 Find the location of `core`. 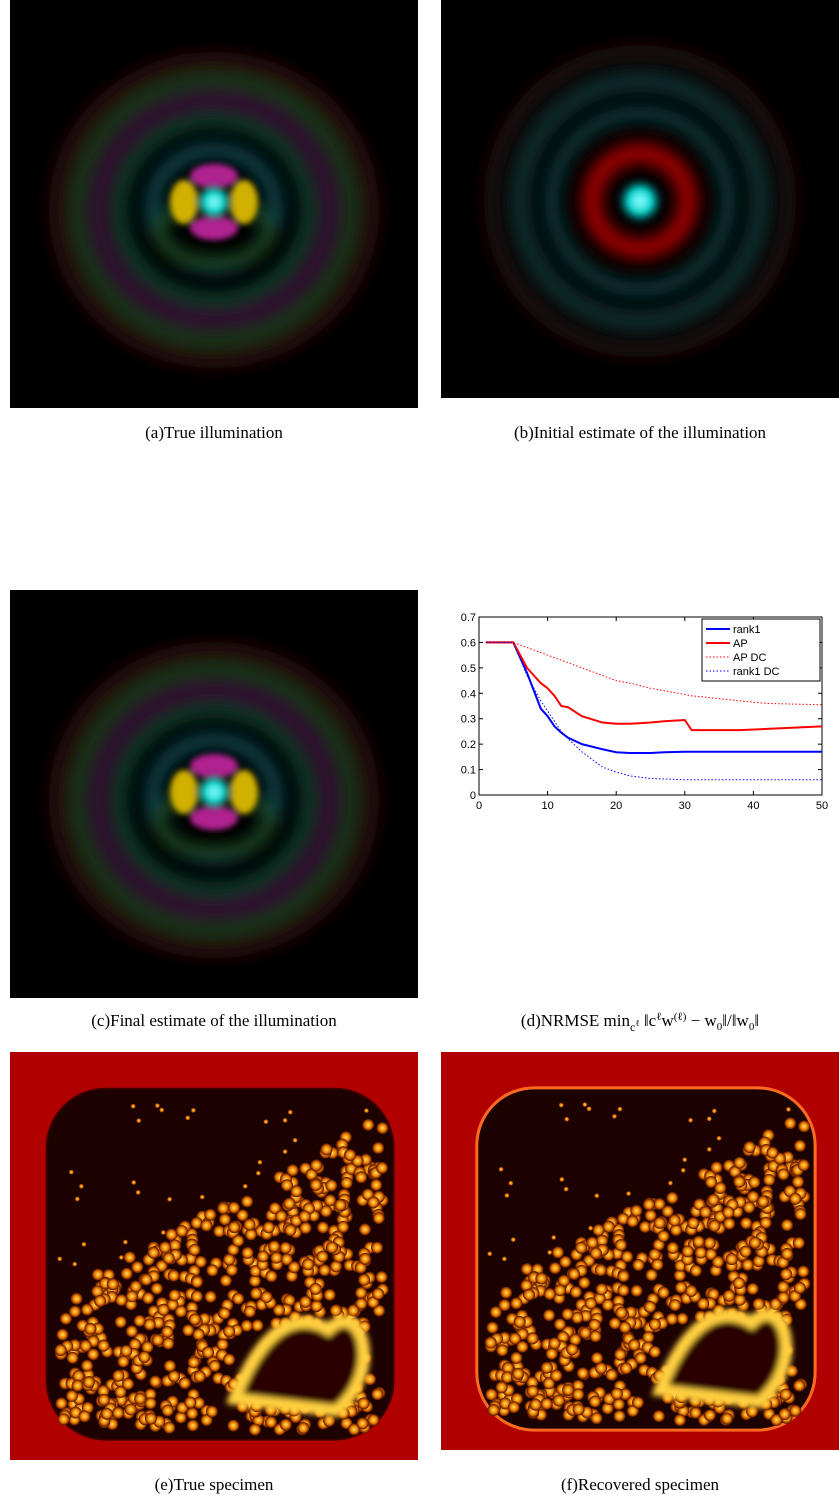

core is located at coordinates (640, 201).